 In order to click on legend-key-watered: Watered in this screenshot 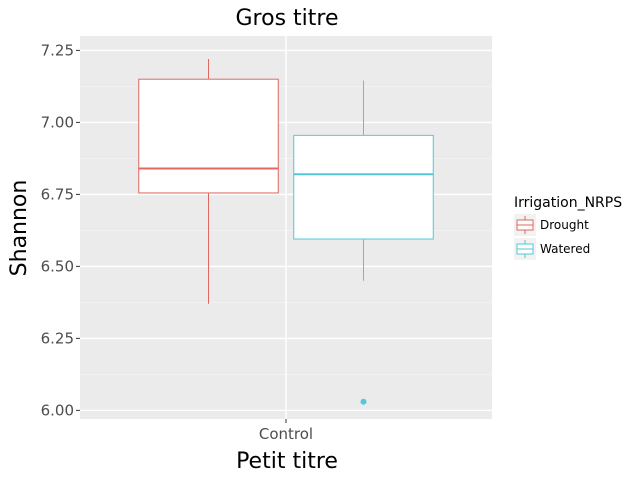, I will do `click(552, 249)`.